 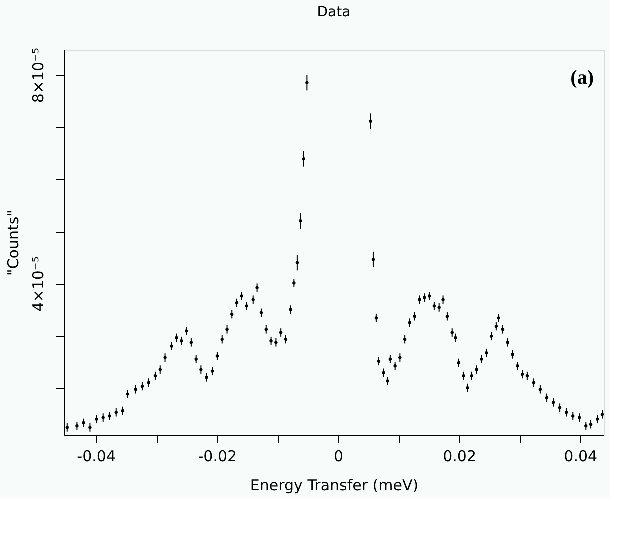 What do you see at coordinates (39, 284) in the screenshot?
I see `y-tick-label: 4×10⁻⁵` at bounding box center [39, 284].